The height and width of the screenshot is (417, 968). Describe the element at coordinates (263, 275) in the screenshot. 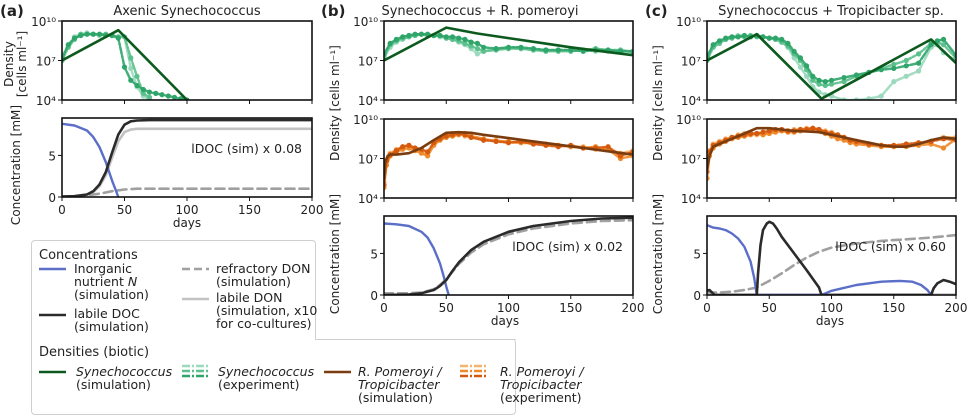

I see `legend-item-refractory-don: refractory DON (simulation)` at that location.